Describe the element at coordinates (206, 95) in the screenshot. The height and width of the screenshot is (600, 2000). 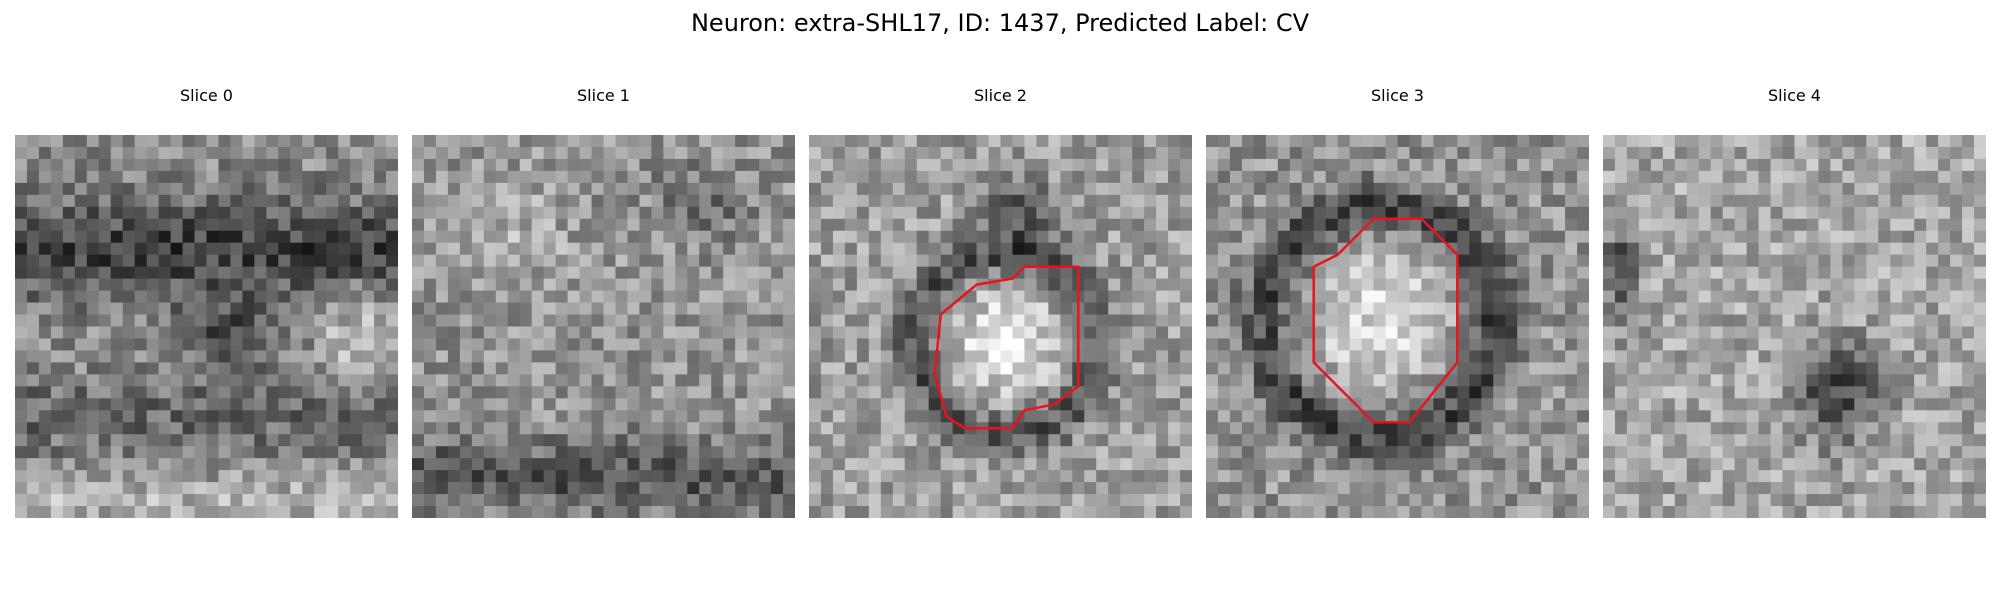
I see `slice-title-0: Slice 0` at that location.